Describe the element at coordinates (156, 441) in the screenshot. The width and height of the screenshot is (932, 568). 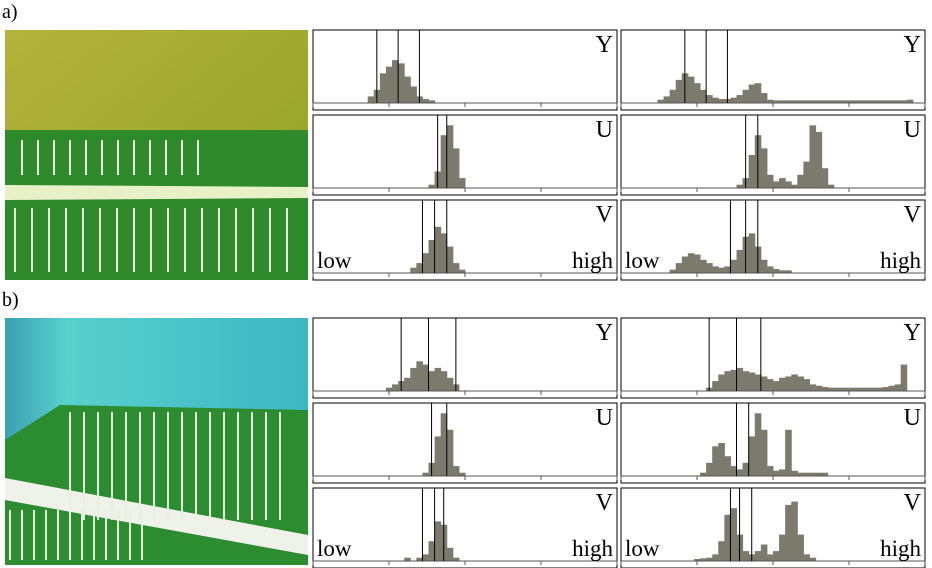
I see `photo-b` at that location.